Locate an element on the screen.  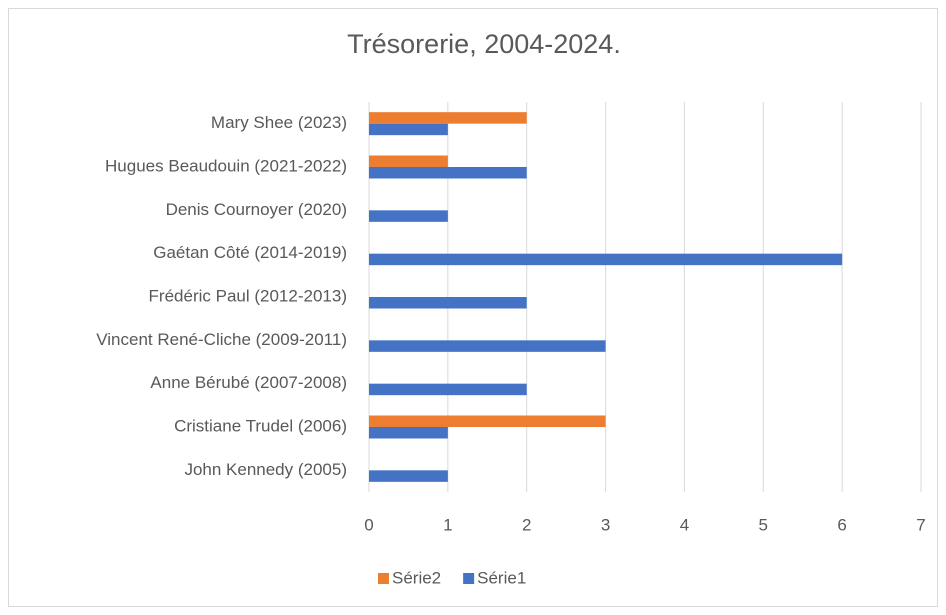
y-tick-label: Mary Shee (2023) is located at coordinates (279, 122).